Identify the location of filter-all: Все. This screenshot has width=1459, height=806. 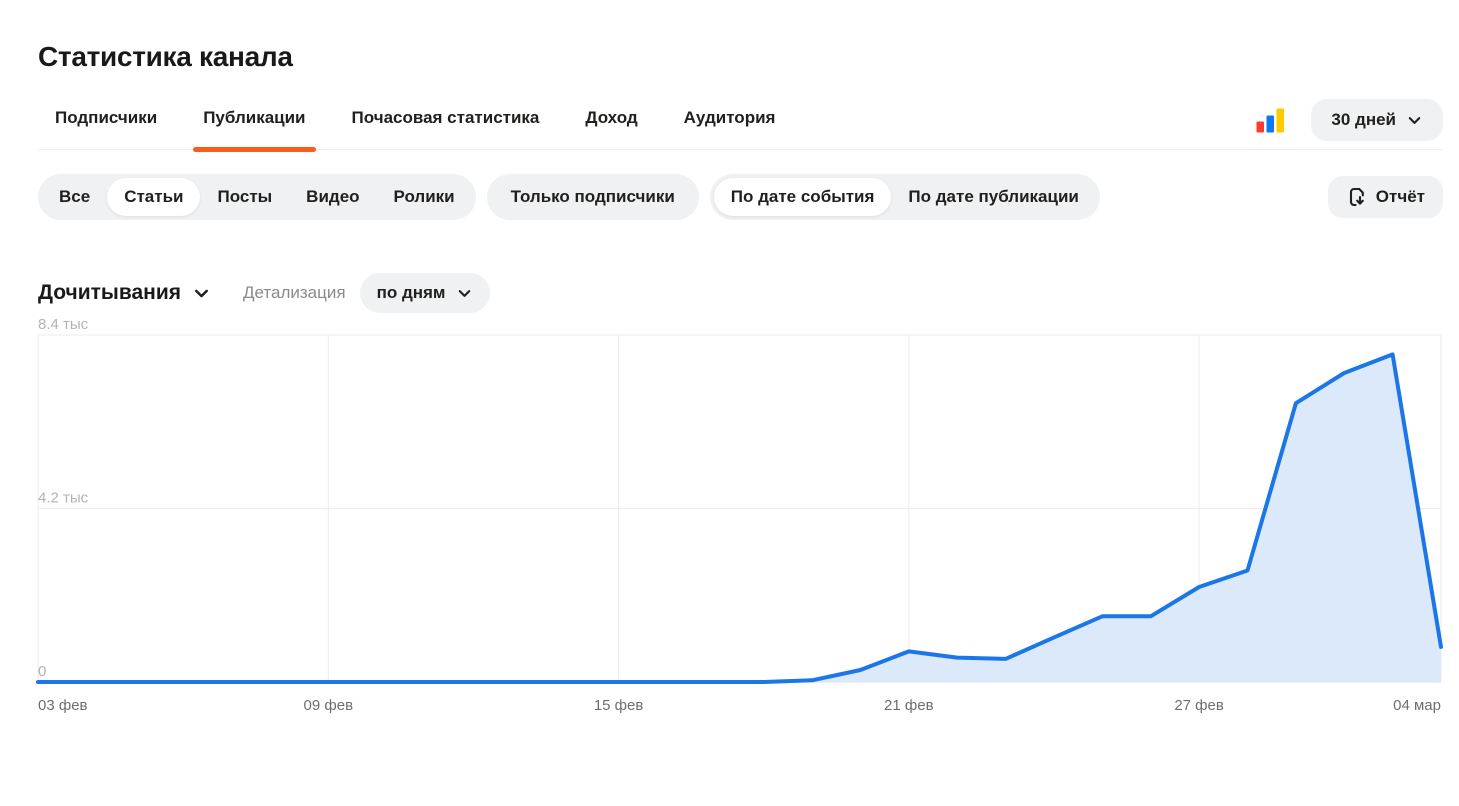
(75, 196).